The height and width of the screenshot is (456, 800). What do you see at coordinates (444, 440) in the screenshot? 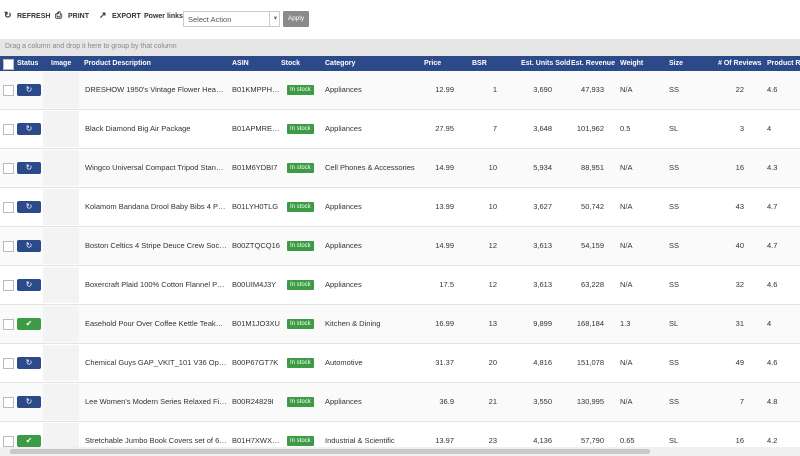
I see `cell: 13.97` at bounding box center [444, 440].